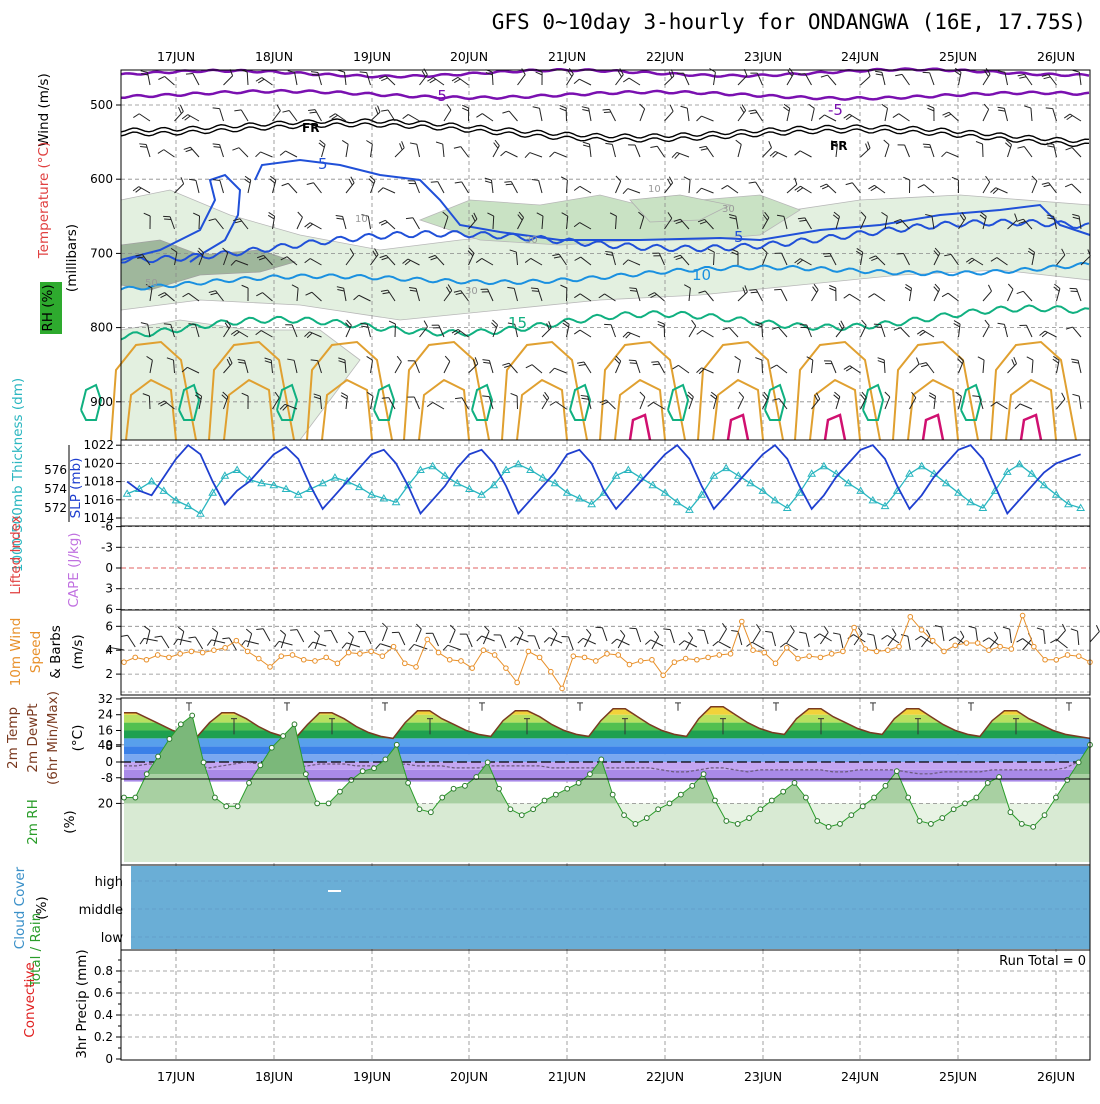  I want to click on date-label-top: 22JUN, so click(665, 56).